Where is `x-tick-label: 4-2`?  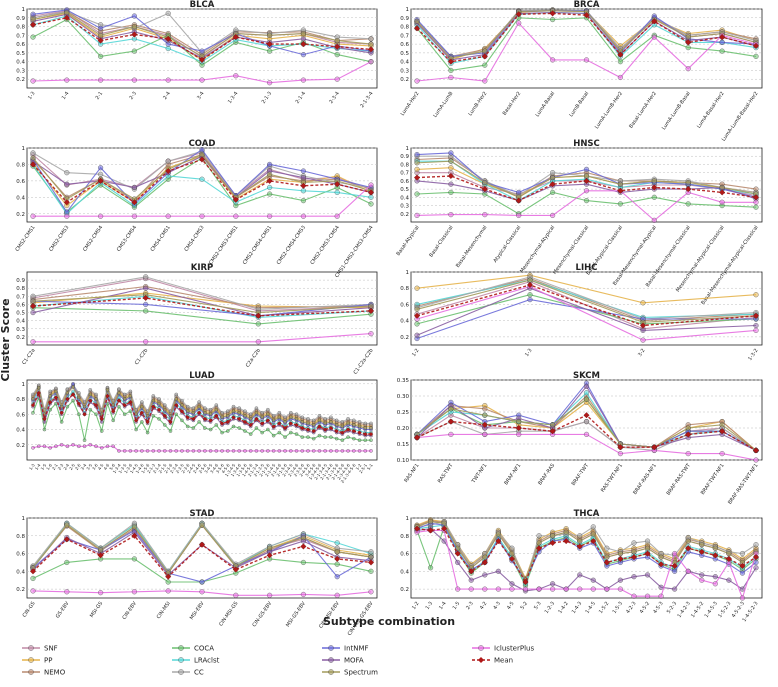 x-tick-label: 4-2 is located at coordinates (484, 606).